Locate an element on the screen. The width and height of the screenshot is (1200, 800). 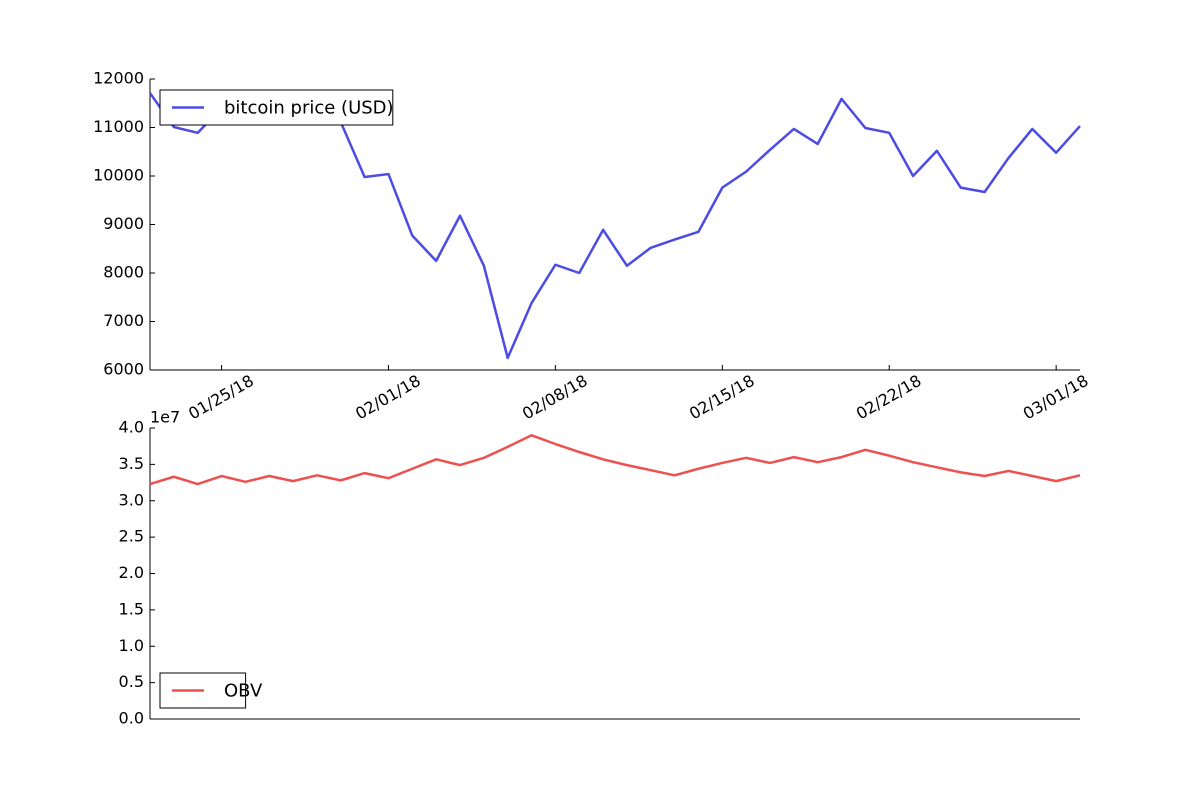
y-tick-label: 11000 is located at coordinates (118, 126).